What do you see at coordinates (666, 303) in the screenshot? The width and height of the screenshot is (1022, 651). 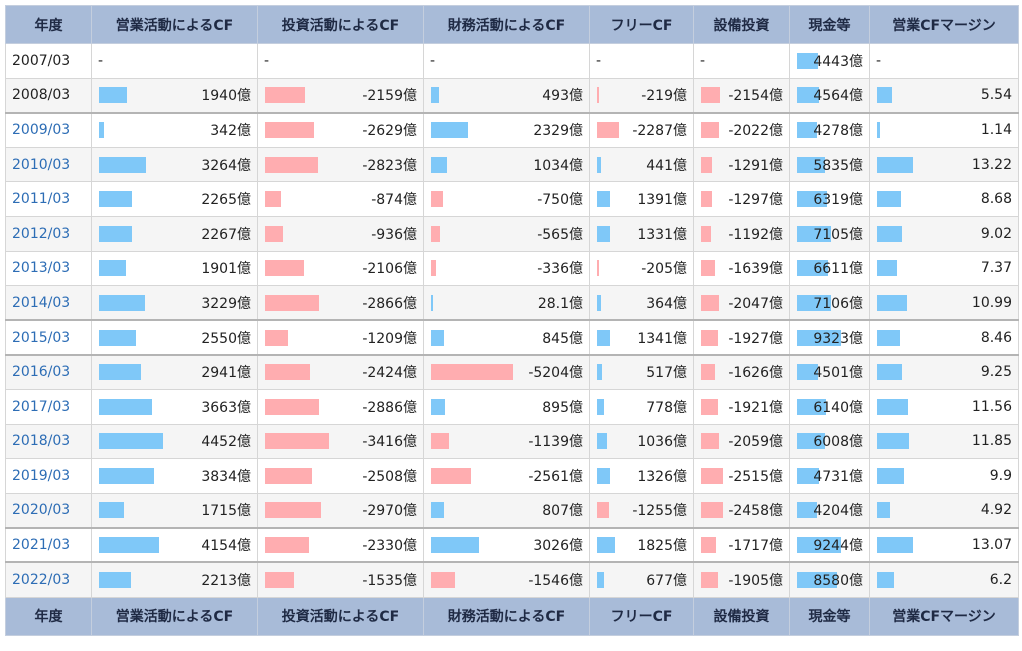 I see `free-cf-value: 364億` at bounding box center [666, 303].